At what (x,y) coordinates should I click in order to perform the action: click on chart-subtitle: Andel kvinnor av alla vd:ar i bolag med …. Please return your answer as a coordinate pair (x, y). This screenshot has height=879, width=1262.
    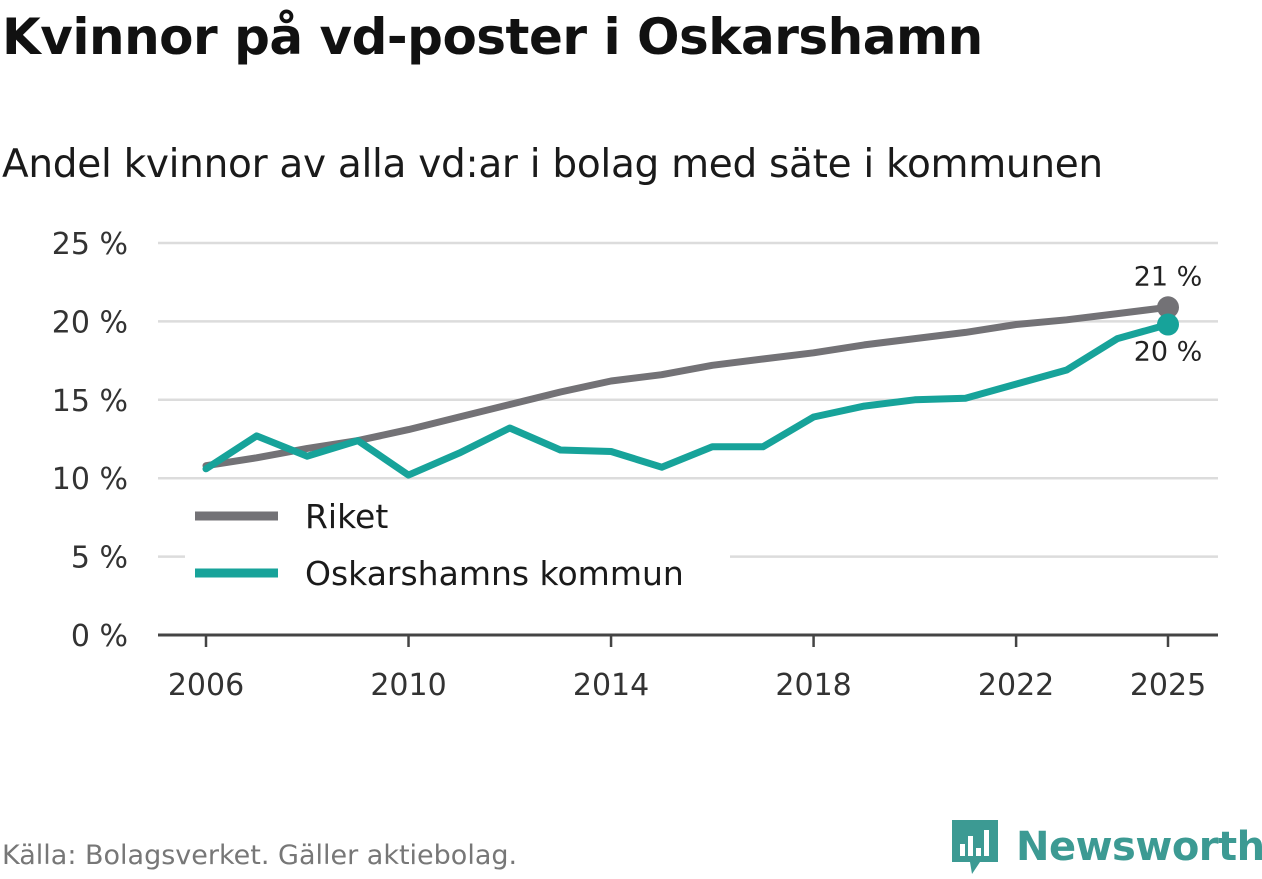
    Looking at the image, I should click on (552, 164).